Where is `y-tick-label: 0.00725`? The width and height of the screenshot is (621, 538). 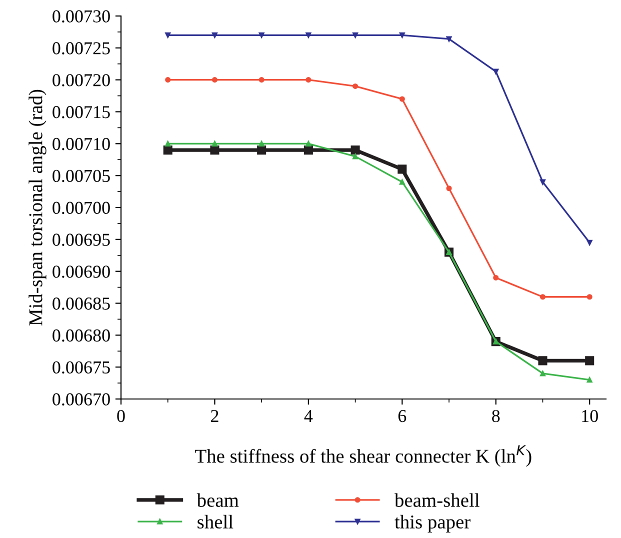
y-tick-label: 0.00725 is located at coordinates (81, 48).